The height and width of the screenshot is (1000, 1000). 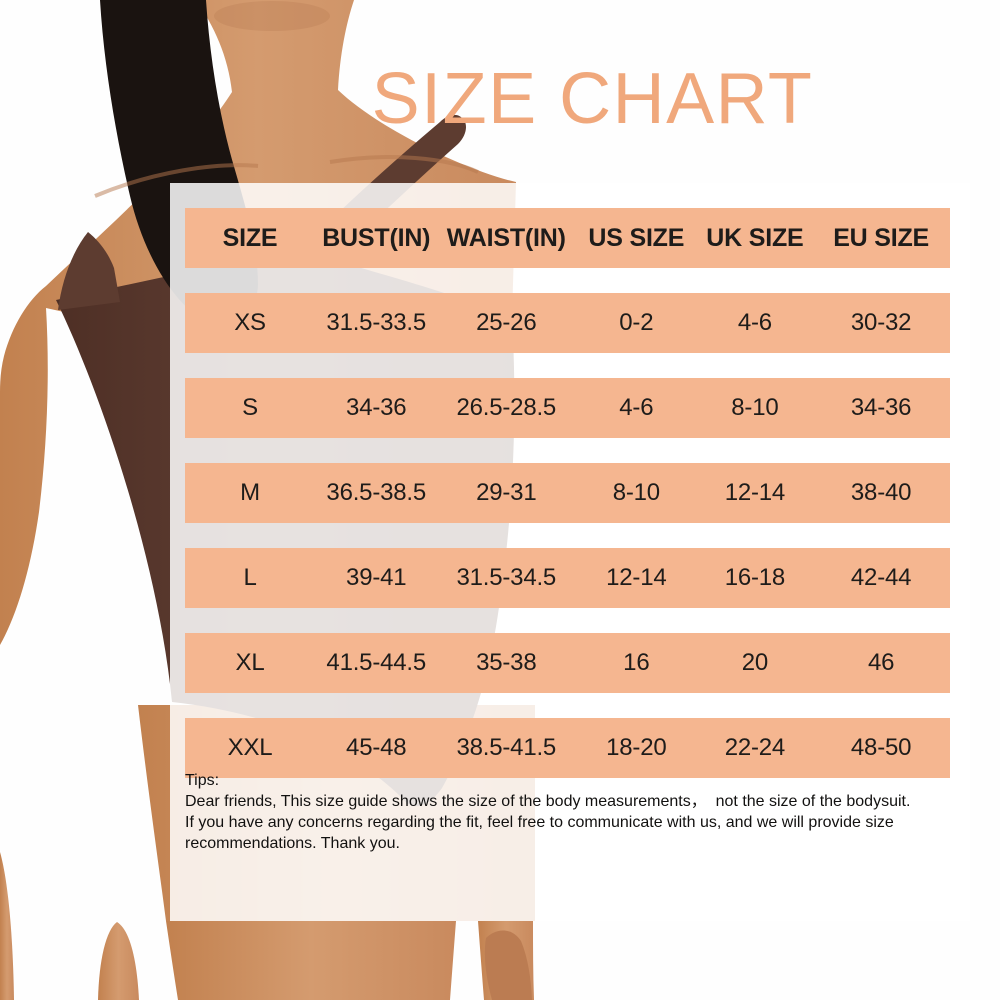 What do you see at coordinates (250, 322) in the screenshot?
I see `cell-size: XS` at bounding box center [250, 322].